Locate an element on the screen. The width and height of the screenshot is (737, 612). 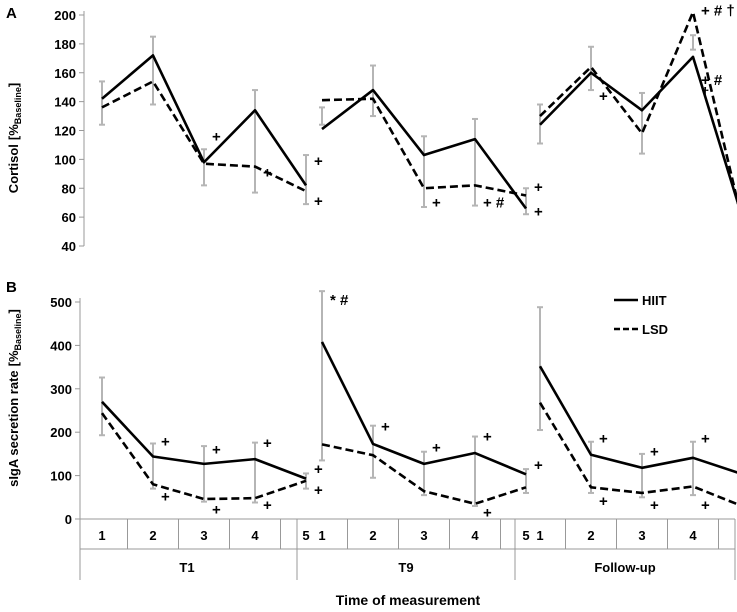
x-group-label-t1: T1 is located at coordinates (186, 567).